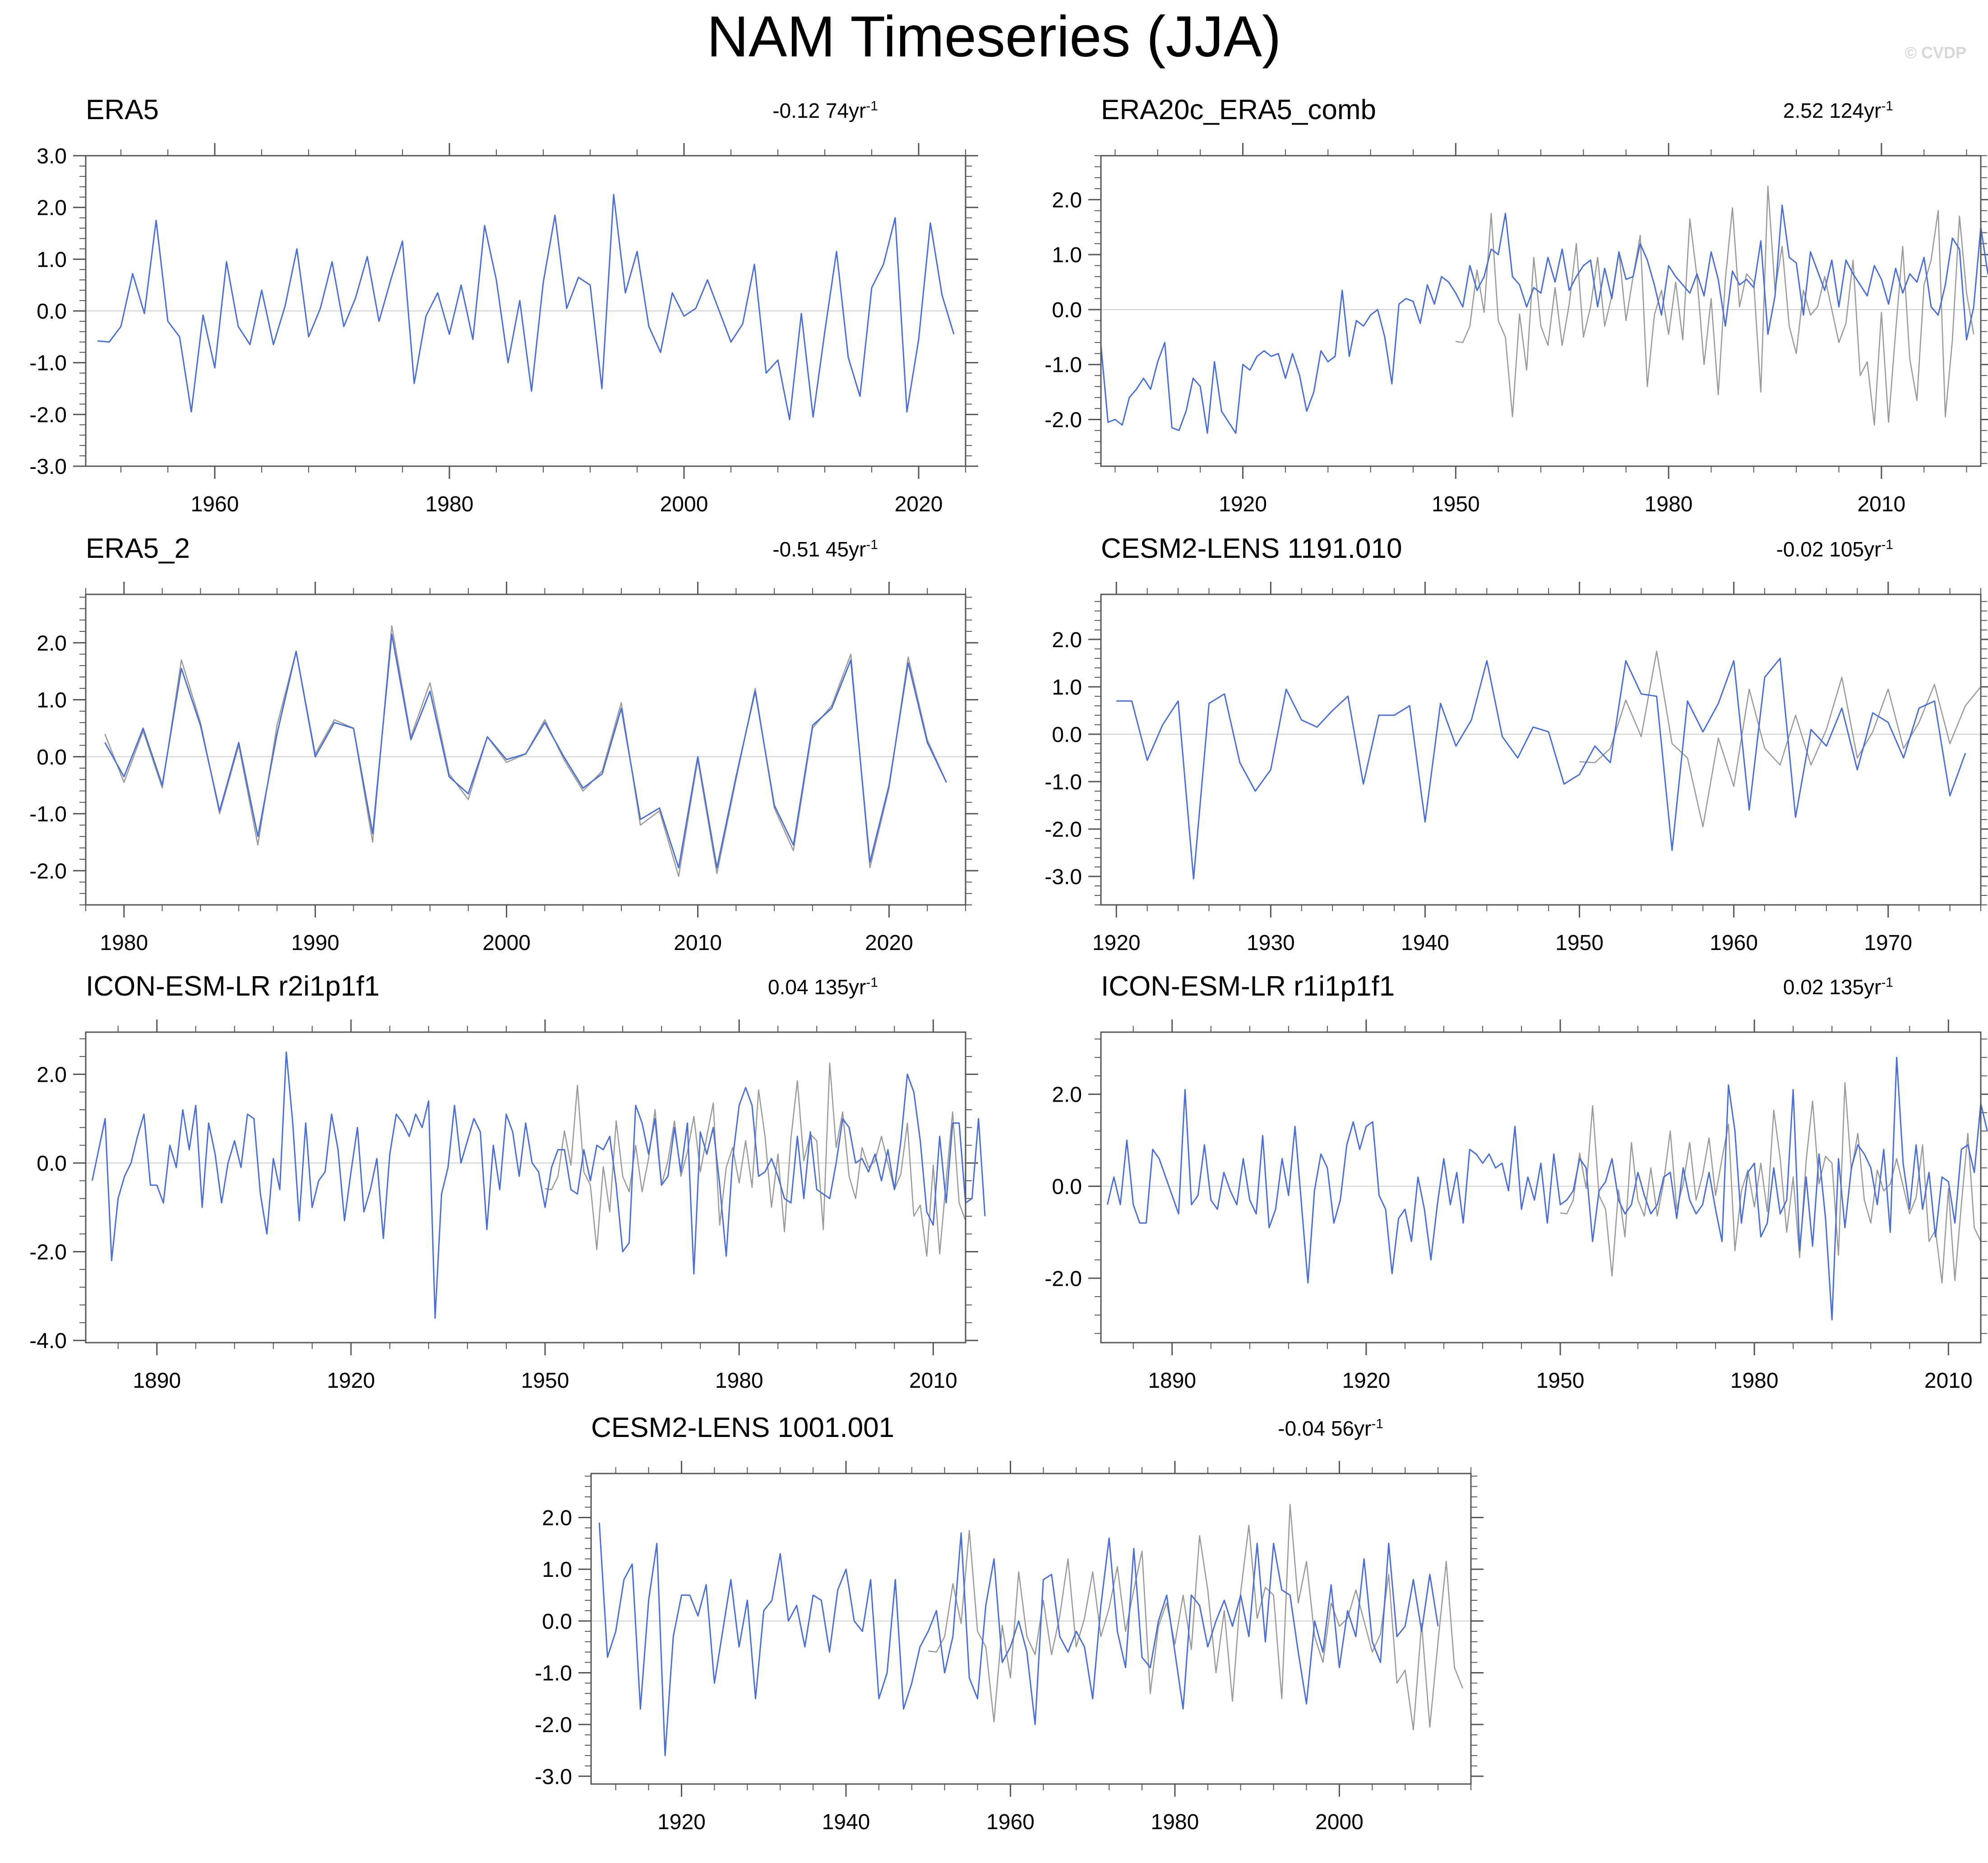  I want to click on panel-title: CESM2-LENS 1191.010, so click(1251, 548).